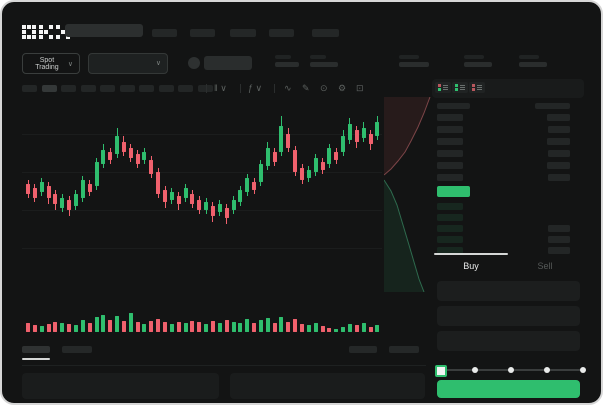 The width and height of the screenshot is (603, 405). I want to click on orderbook-both-icon, so click(443, 87).